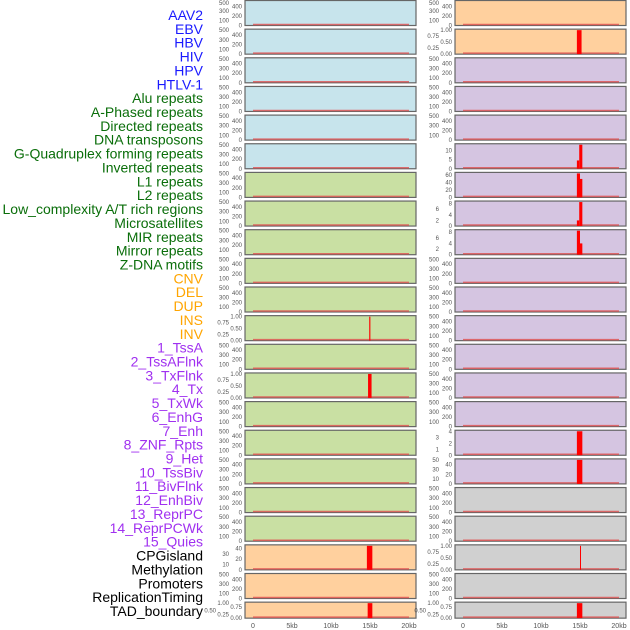 This screenshot has height=630, width=630. Describe the element at coordinates (330, 626) in the screenshot. I see `x-tick-label: 10kb` at that location.